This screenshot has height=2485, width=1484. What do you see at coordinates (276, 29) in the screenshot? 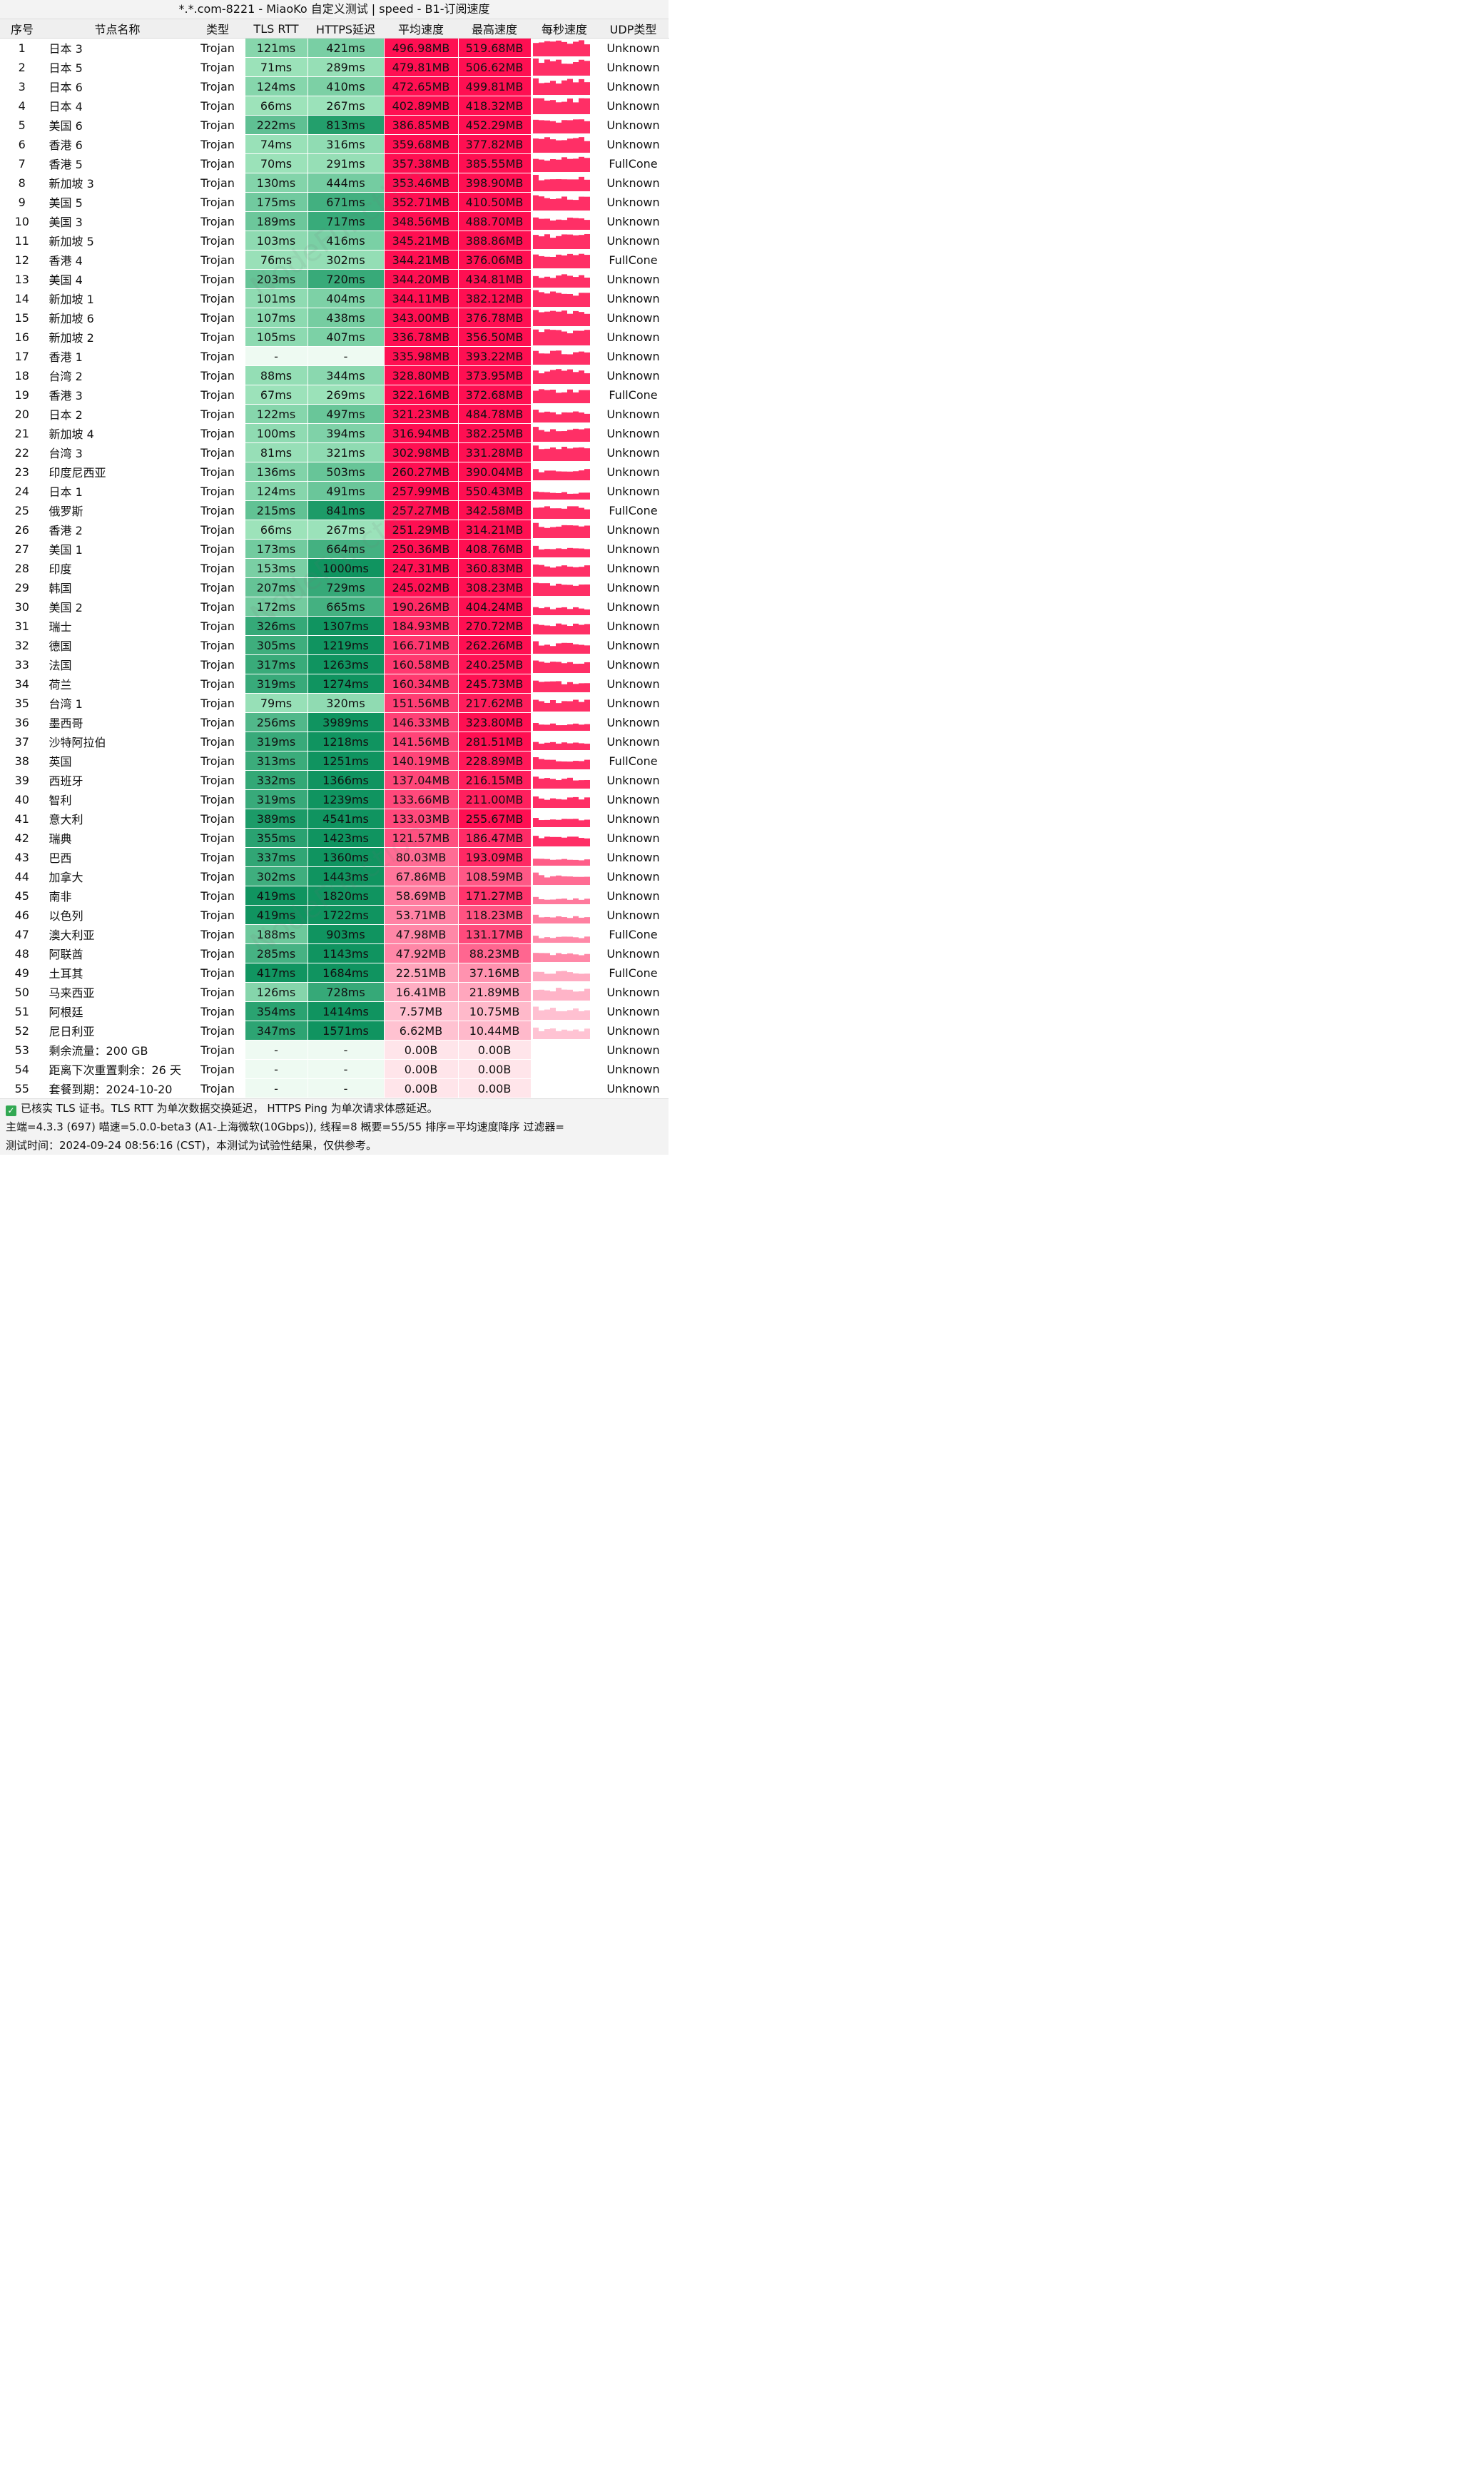
I see `header-tls-rtt: TLS RTT` at bounding box center [276, 29].